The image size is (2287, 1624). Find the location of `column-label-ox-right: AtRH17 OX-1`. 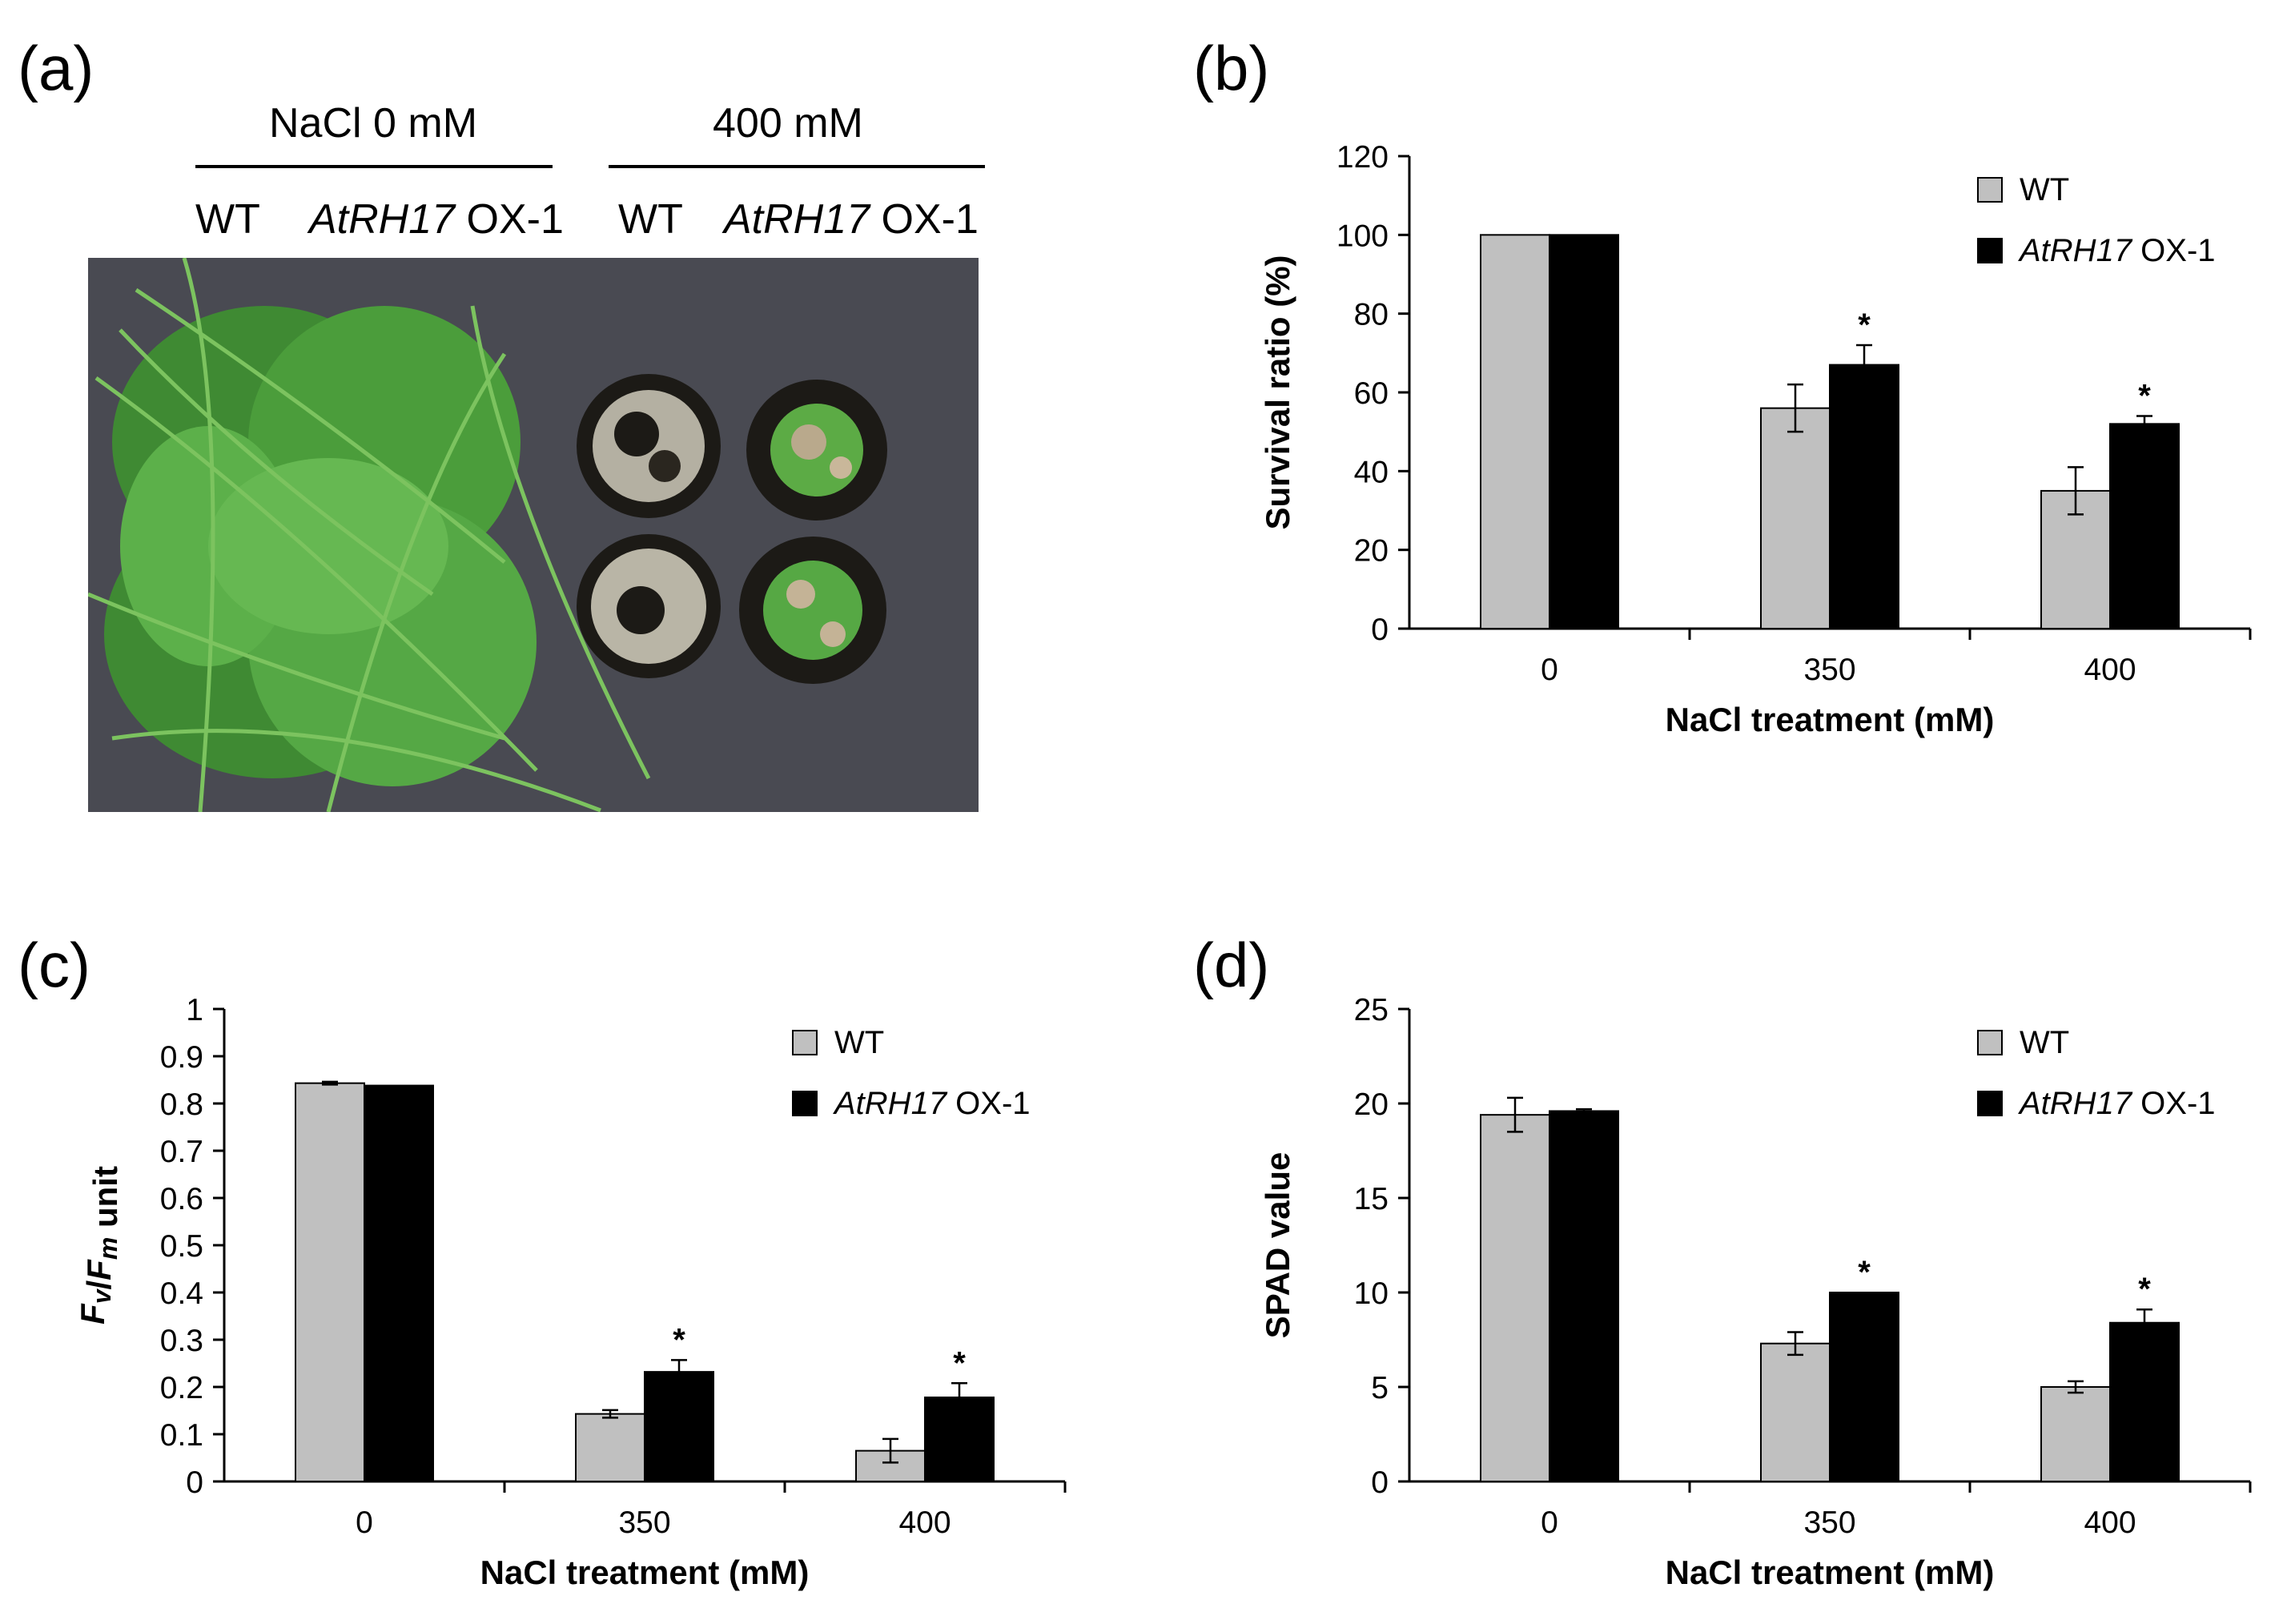

column-label-ox-right: AtRH17 OX-1 is located at coordinates (851, 219).